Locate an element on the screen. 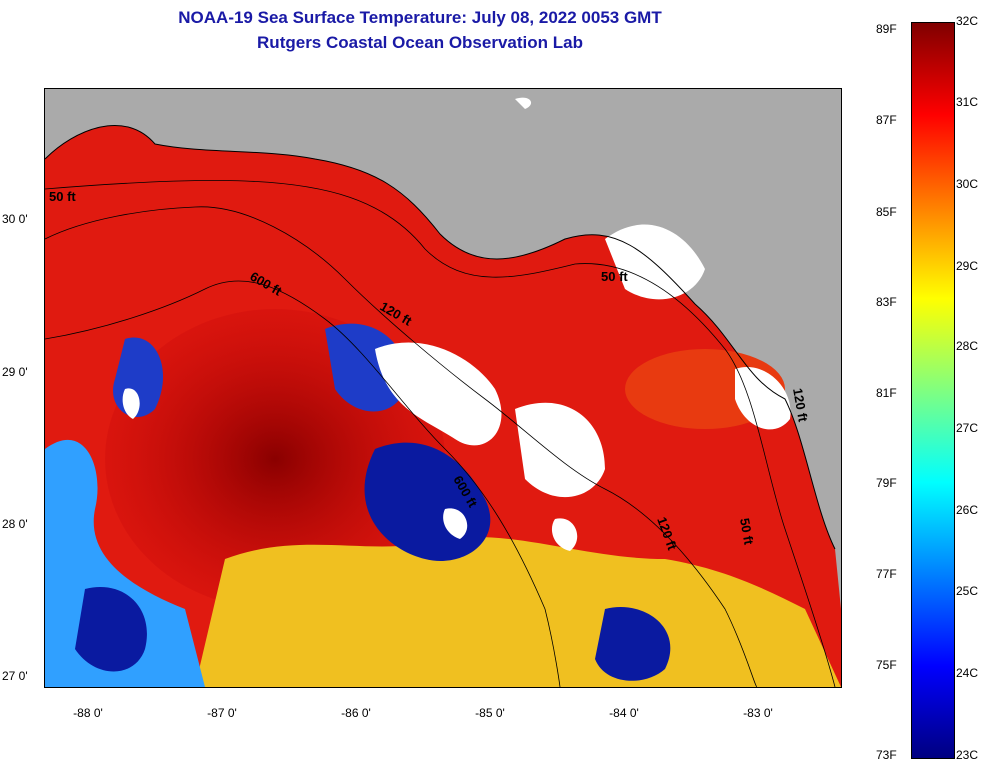  colorbar-label-f-87: 87F is located at coordinates (886, 120).